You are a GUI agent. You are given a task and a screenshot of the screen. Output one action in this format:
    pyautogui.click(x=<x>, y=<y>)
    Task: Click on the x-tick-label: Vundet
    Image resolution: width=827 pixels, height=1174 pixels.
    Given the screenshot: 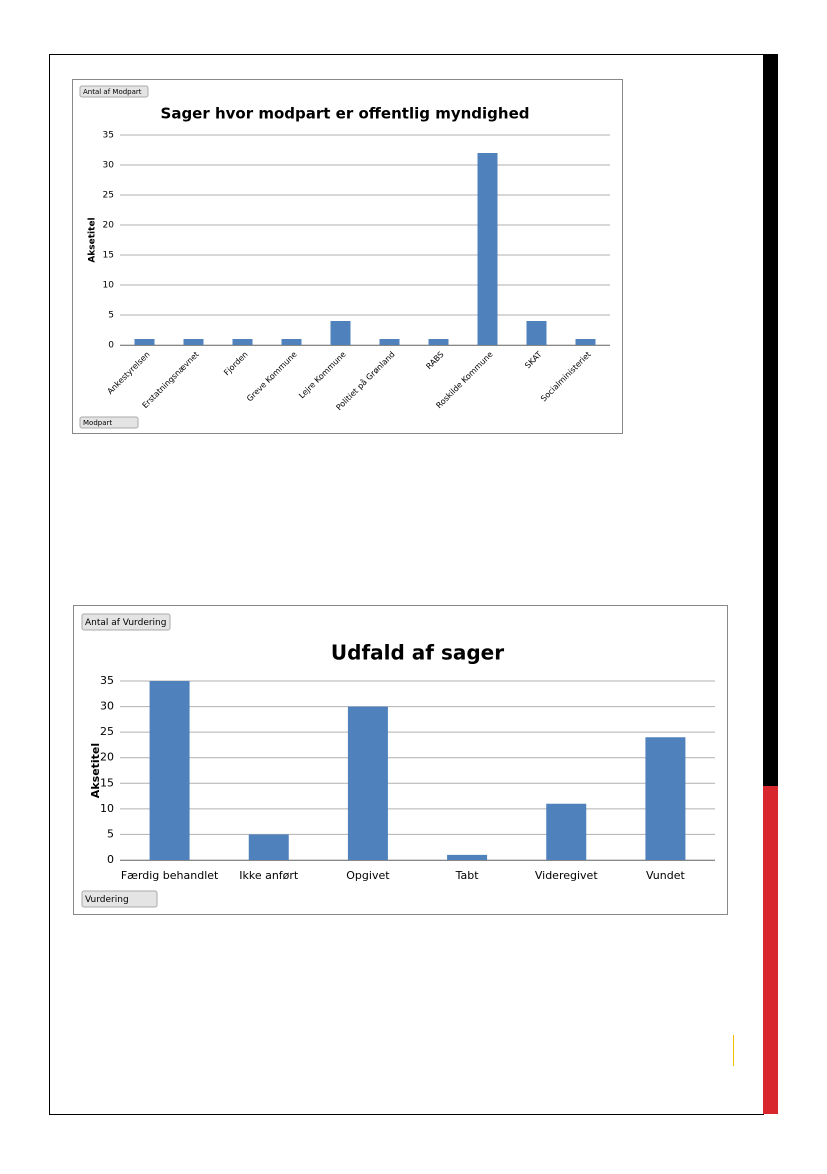 What is the action you would take?
    pyautogui.click(x=665, y=875)
    